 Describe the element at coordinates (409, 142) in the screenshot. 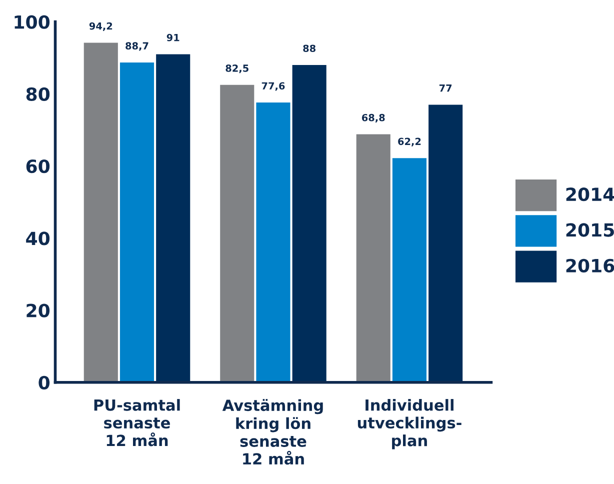

I see `data-label: 62,2` at that location.